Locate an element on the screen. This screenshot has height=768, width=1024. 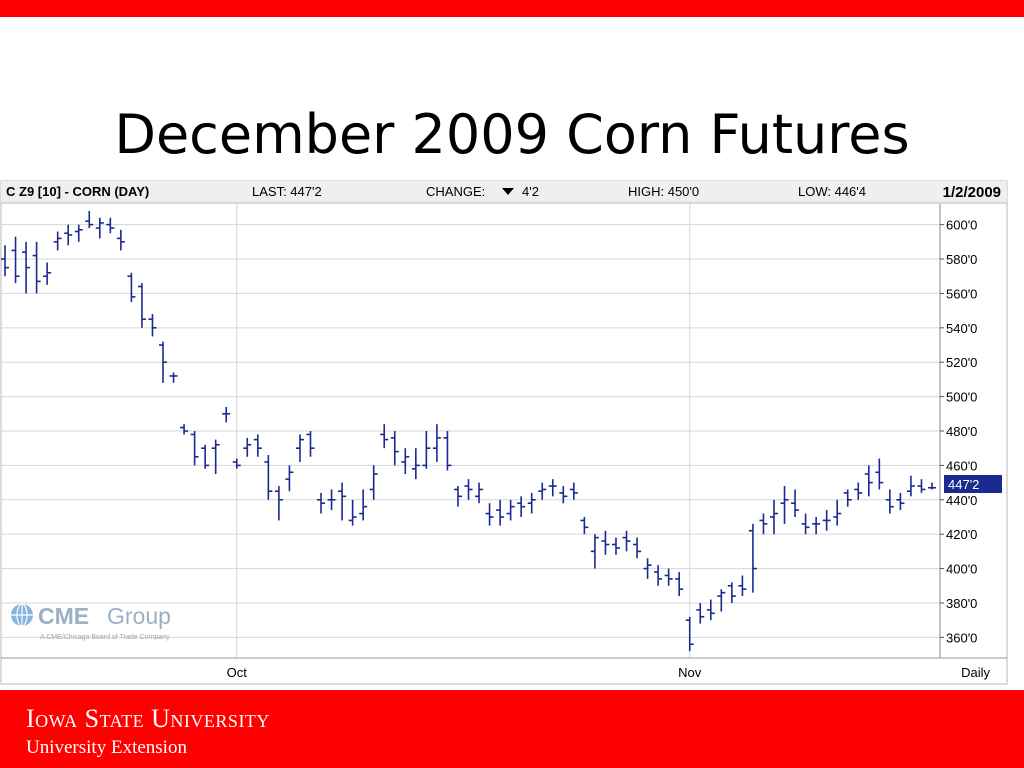
chart-date: 1/2/2009 is located at coordinates (972, 192).